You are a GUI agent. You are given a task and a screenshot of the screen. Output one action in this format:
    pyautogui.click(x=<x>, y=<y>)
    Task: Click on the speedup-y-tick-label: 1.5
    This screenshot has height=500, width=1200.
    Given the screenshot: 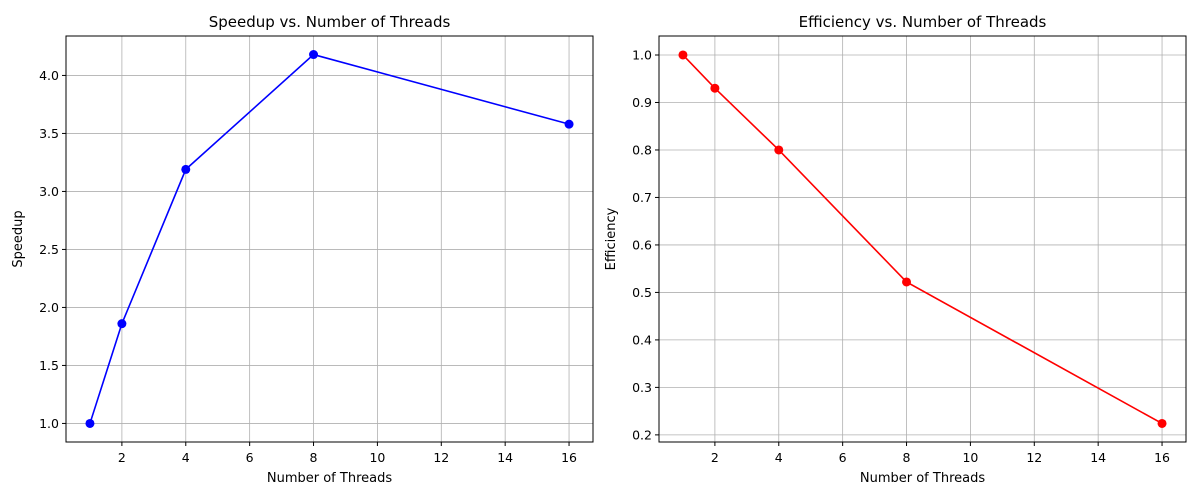 What is the action you would take?
    pyautogui.click(x=49, y=365)
    